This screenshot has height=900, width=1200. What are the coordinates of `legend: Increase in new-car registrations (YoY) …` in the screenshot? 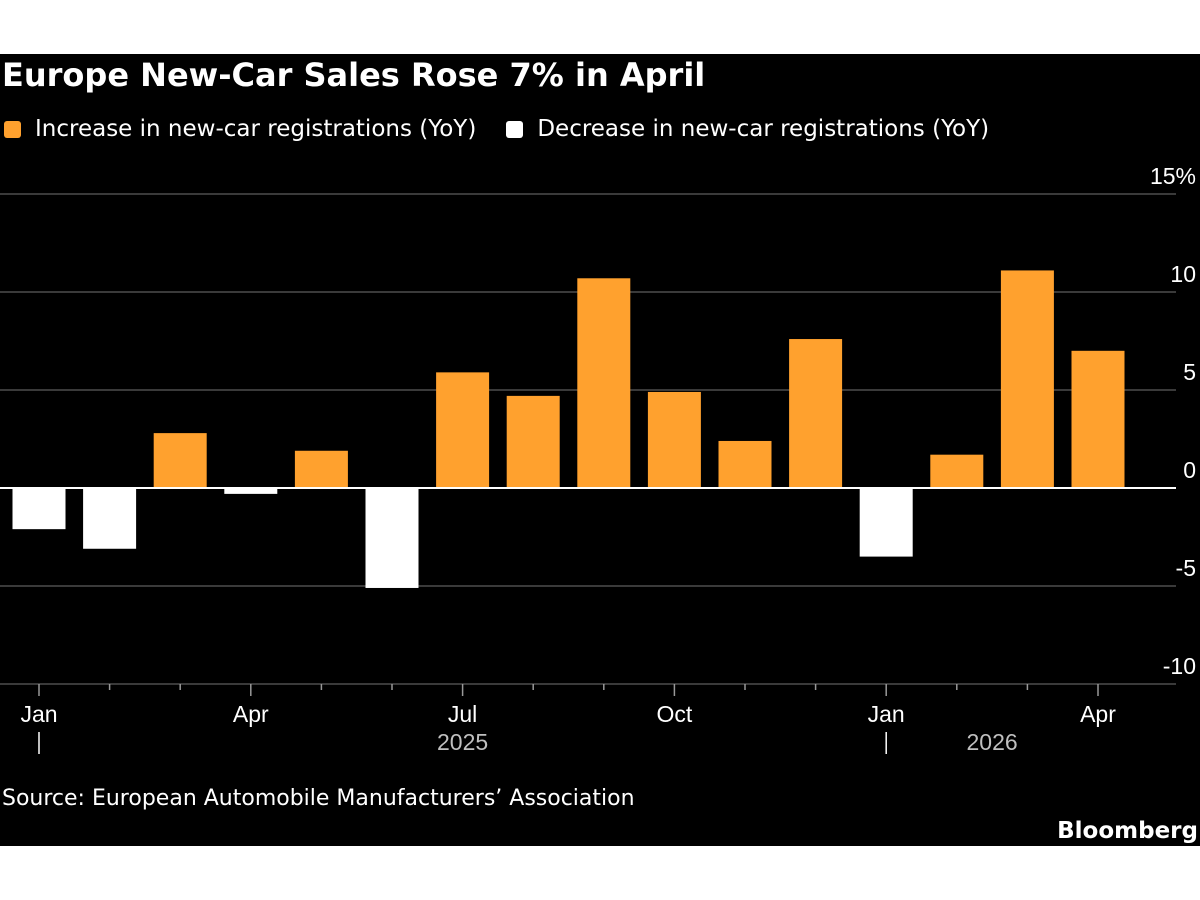 It's located at (511, 129).